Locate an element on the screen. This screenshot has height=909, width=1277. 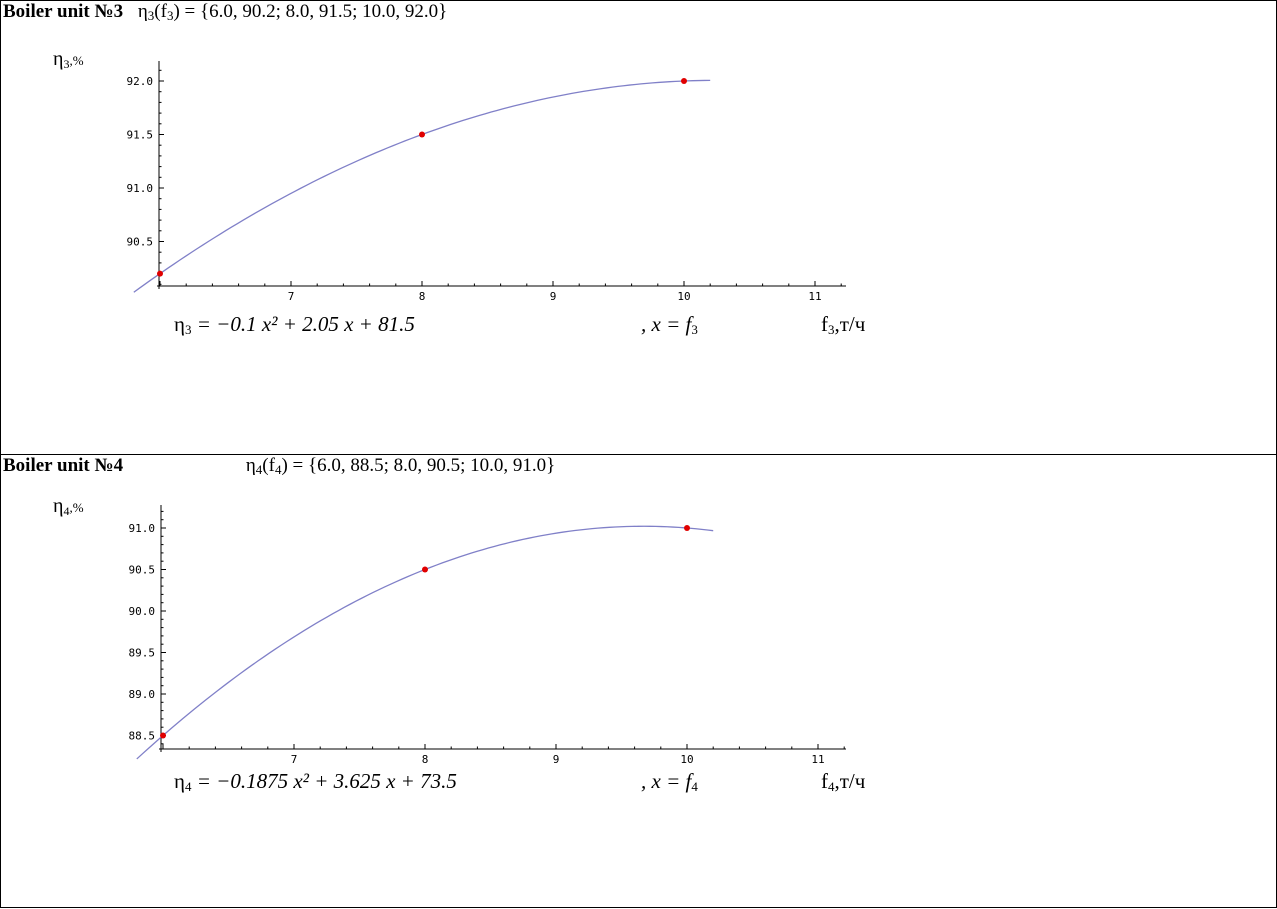
boiler-3-title: Boiler unit №3 is located at coordinates (63, 11).